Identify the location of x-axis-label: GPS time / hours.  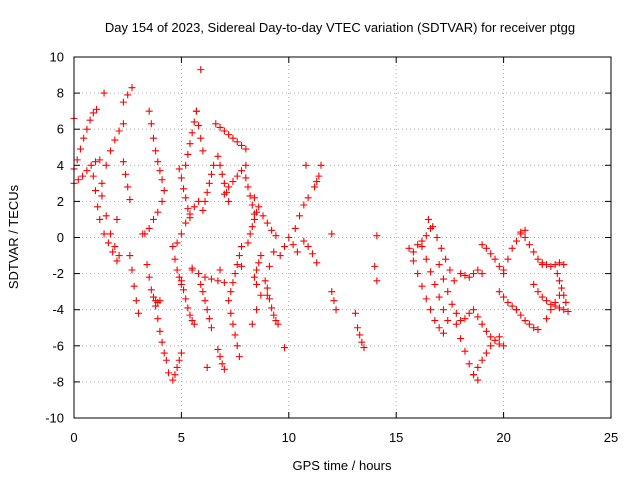
(342, 465).